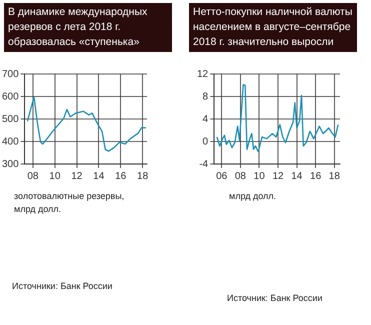  Describe the element at coordinates (11, 119) in the screenshot. I see `y-tick-label: 500` at that location.